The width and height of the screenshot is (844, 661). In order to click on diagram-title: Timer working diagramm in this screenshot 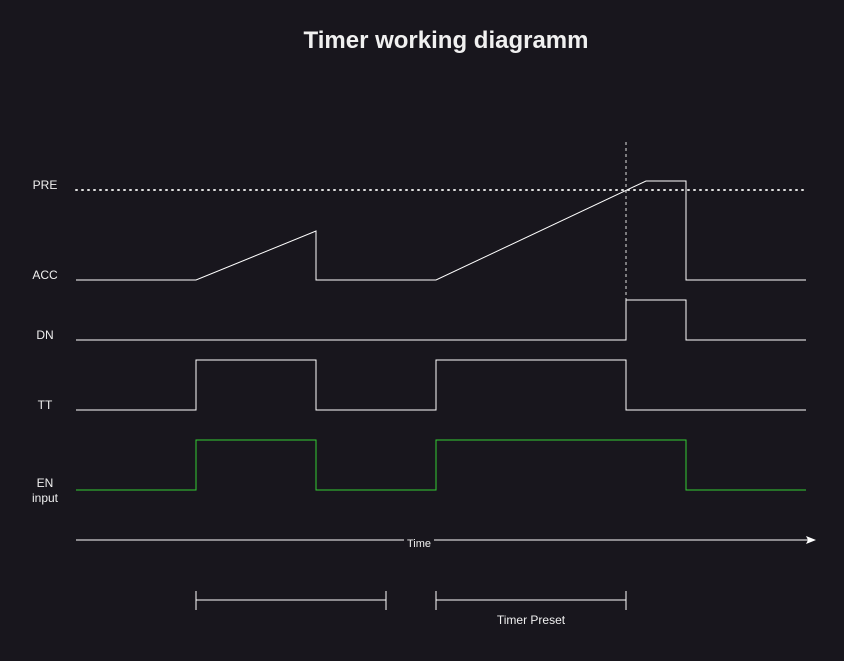, I will do `click(446, 40)`.